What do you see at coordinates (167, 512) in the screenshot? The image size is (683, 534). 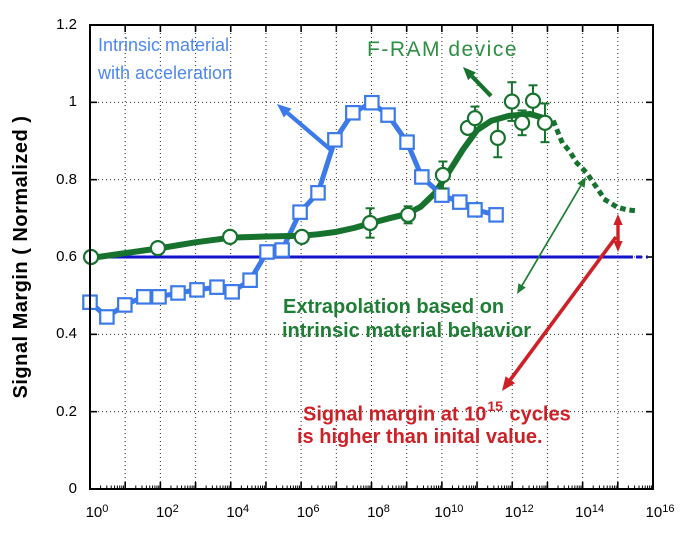 I see `x-tick-label: 102` at bounding box center [167, 512].